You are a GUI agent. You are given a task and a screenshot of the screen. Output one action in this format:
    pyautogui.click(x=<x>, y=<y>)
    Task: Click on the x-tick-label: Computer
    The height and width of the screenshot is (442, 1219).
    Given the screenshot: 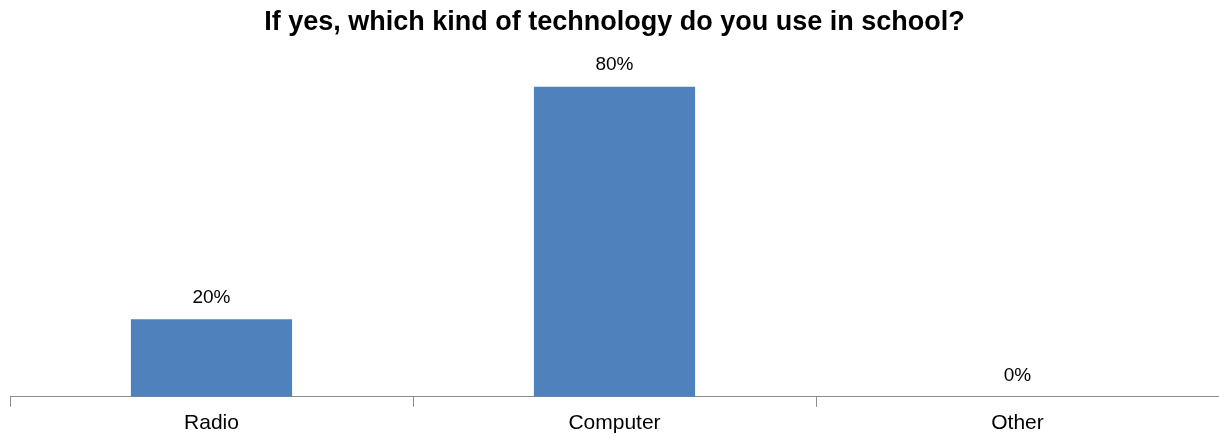 What is the action you would take?
    pyautogui.click(x=614, y=422)
    